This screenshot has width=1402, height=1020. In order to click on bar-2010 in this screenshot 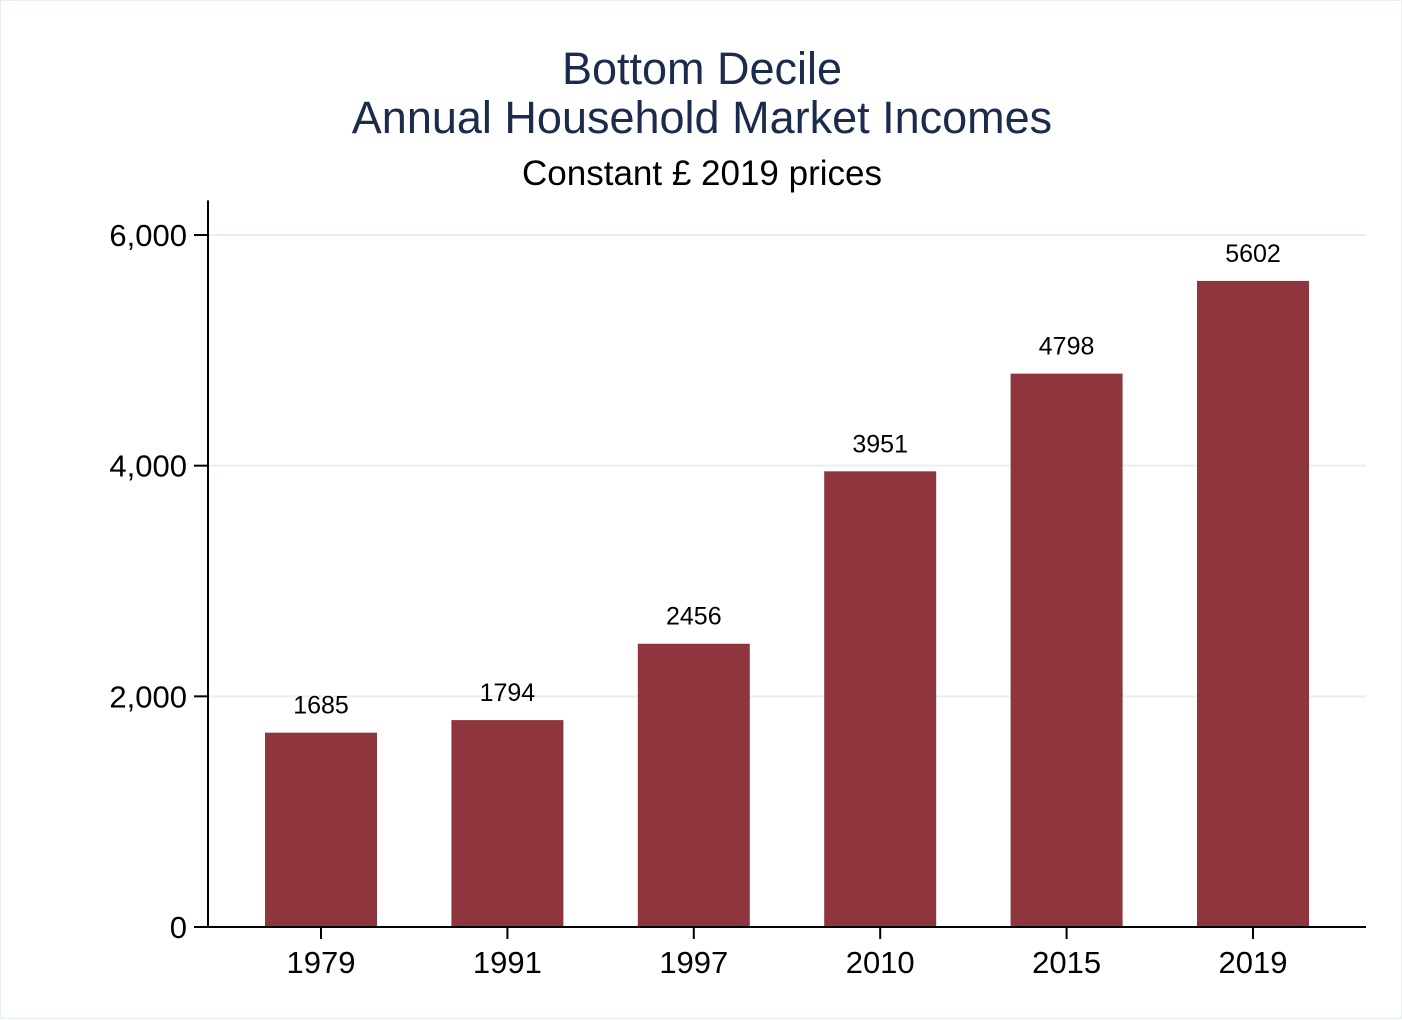, I will do `click(880, 699)`.